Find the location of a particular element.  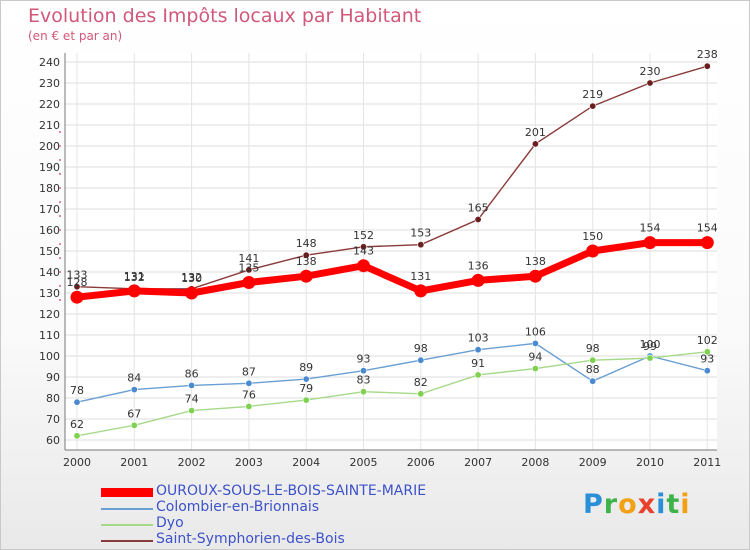

logo-letter: i is located at coordinates (685, 504).